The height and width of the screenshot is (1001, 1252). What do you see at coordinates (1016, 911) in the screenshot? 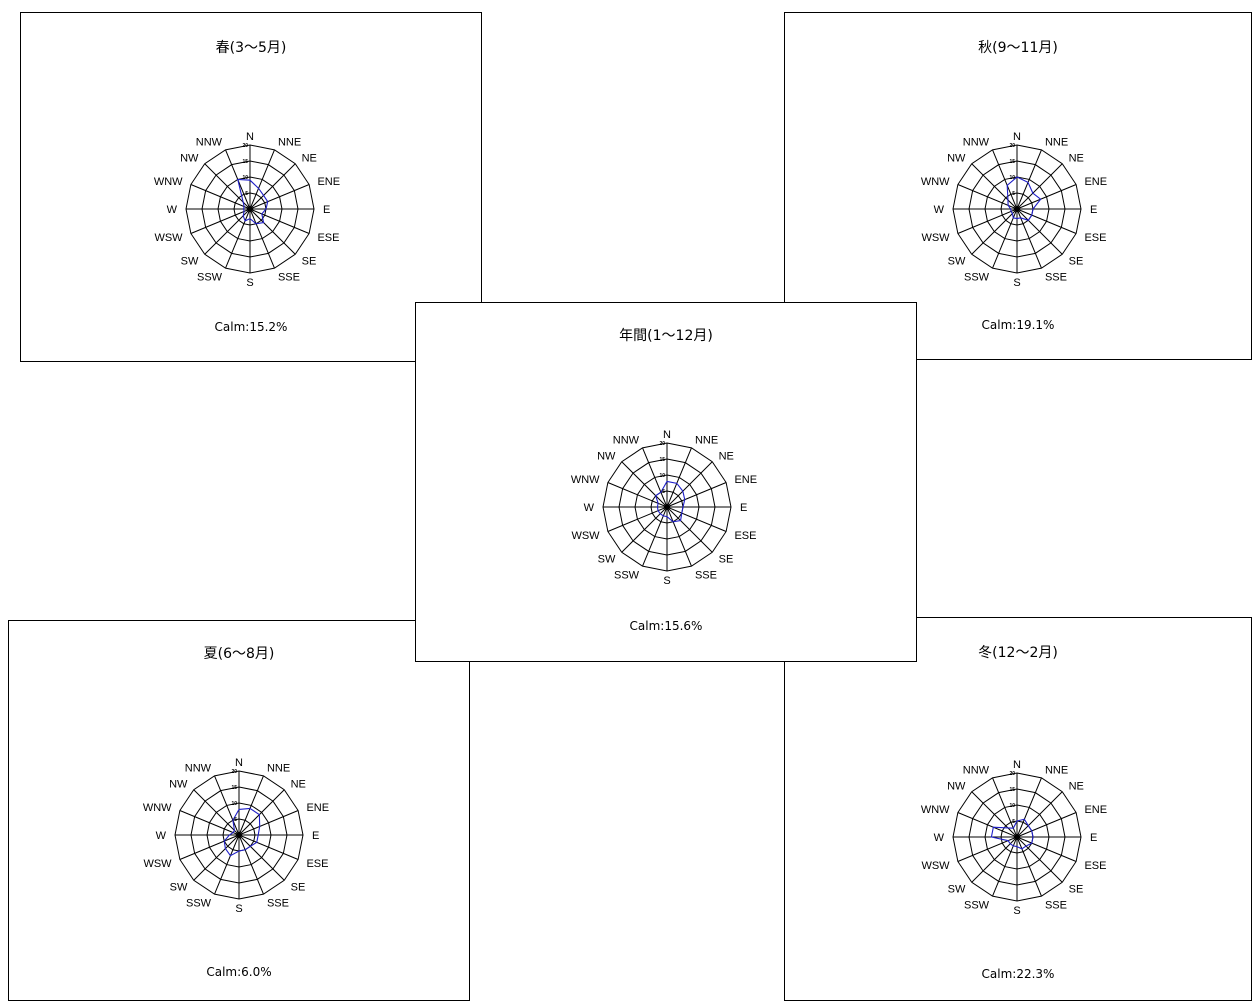
I see `direction-label: S` at bounding box center [1016, 911].